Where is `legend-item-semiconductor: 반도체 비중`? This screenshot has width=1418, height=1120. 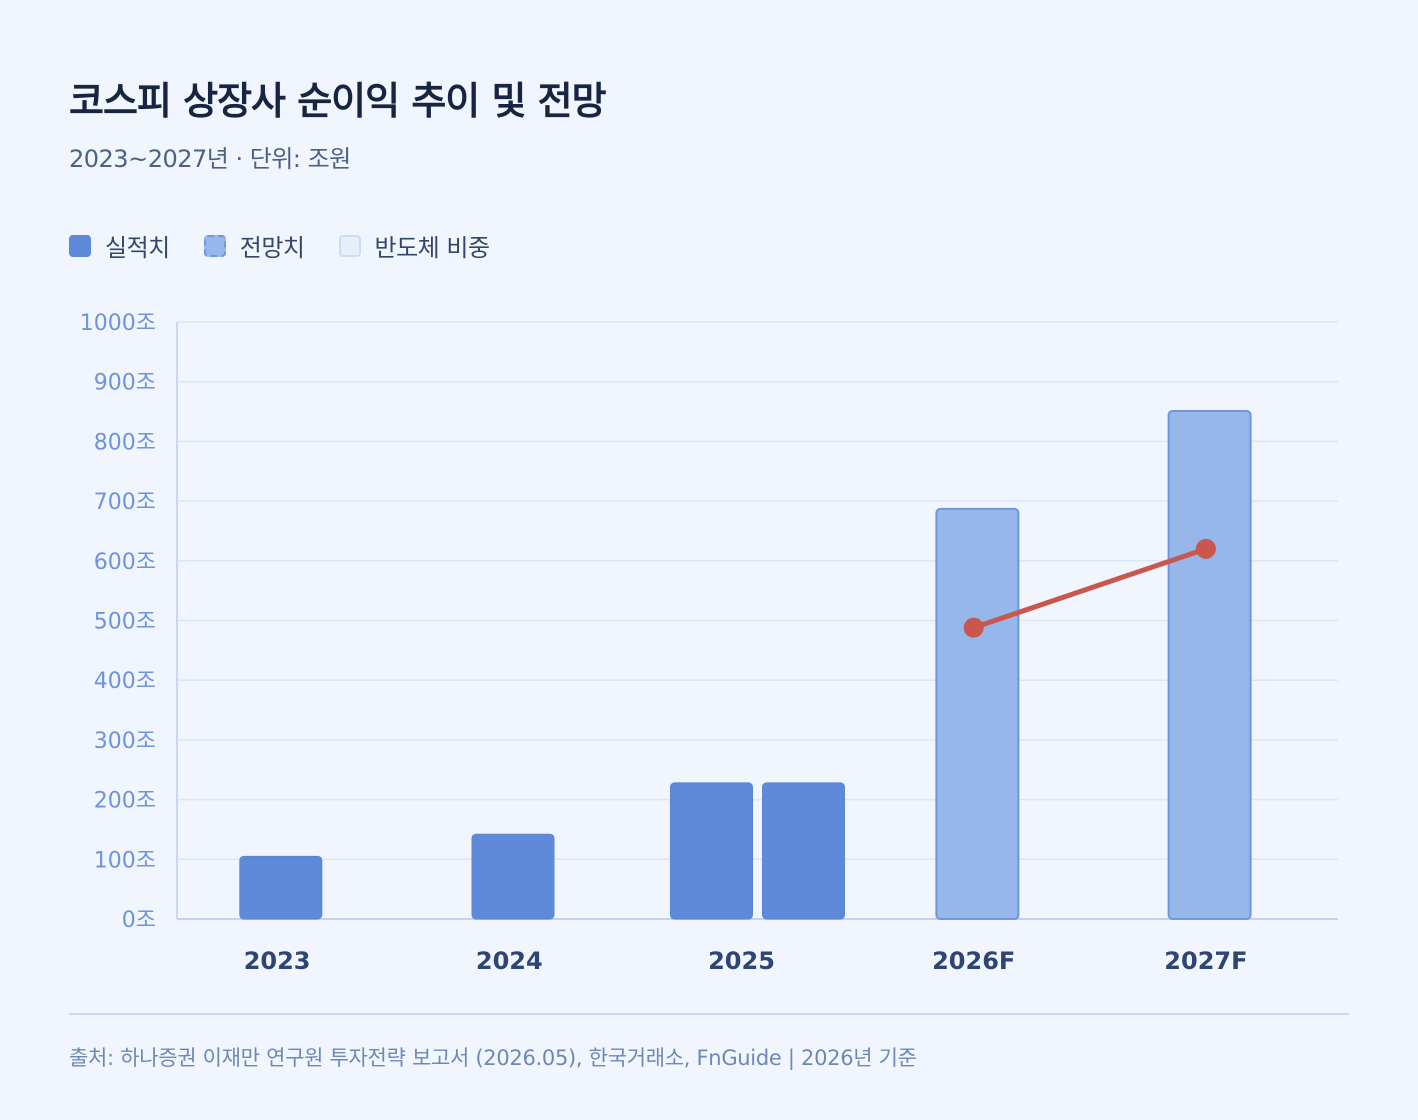
legend-item-semiconductor: 반도체 비중 is located at coordinates (414, 245).